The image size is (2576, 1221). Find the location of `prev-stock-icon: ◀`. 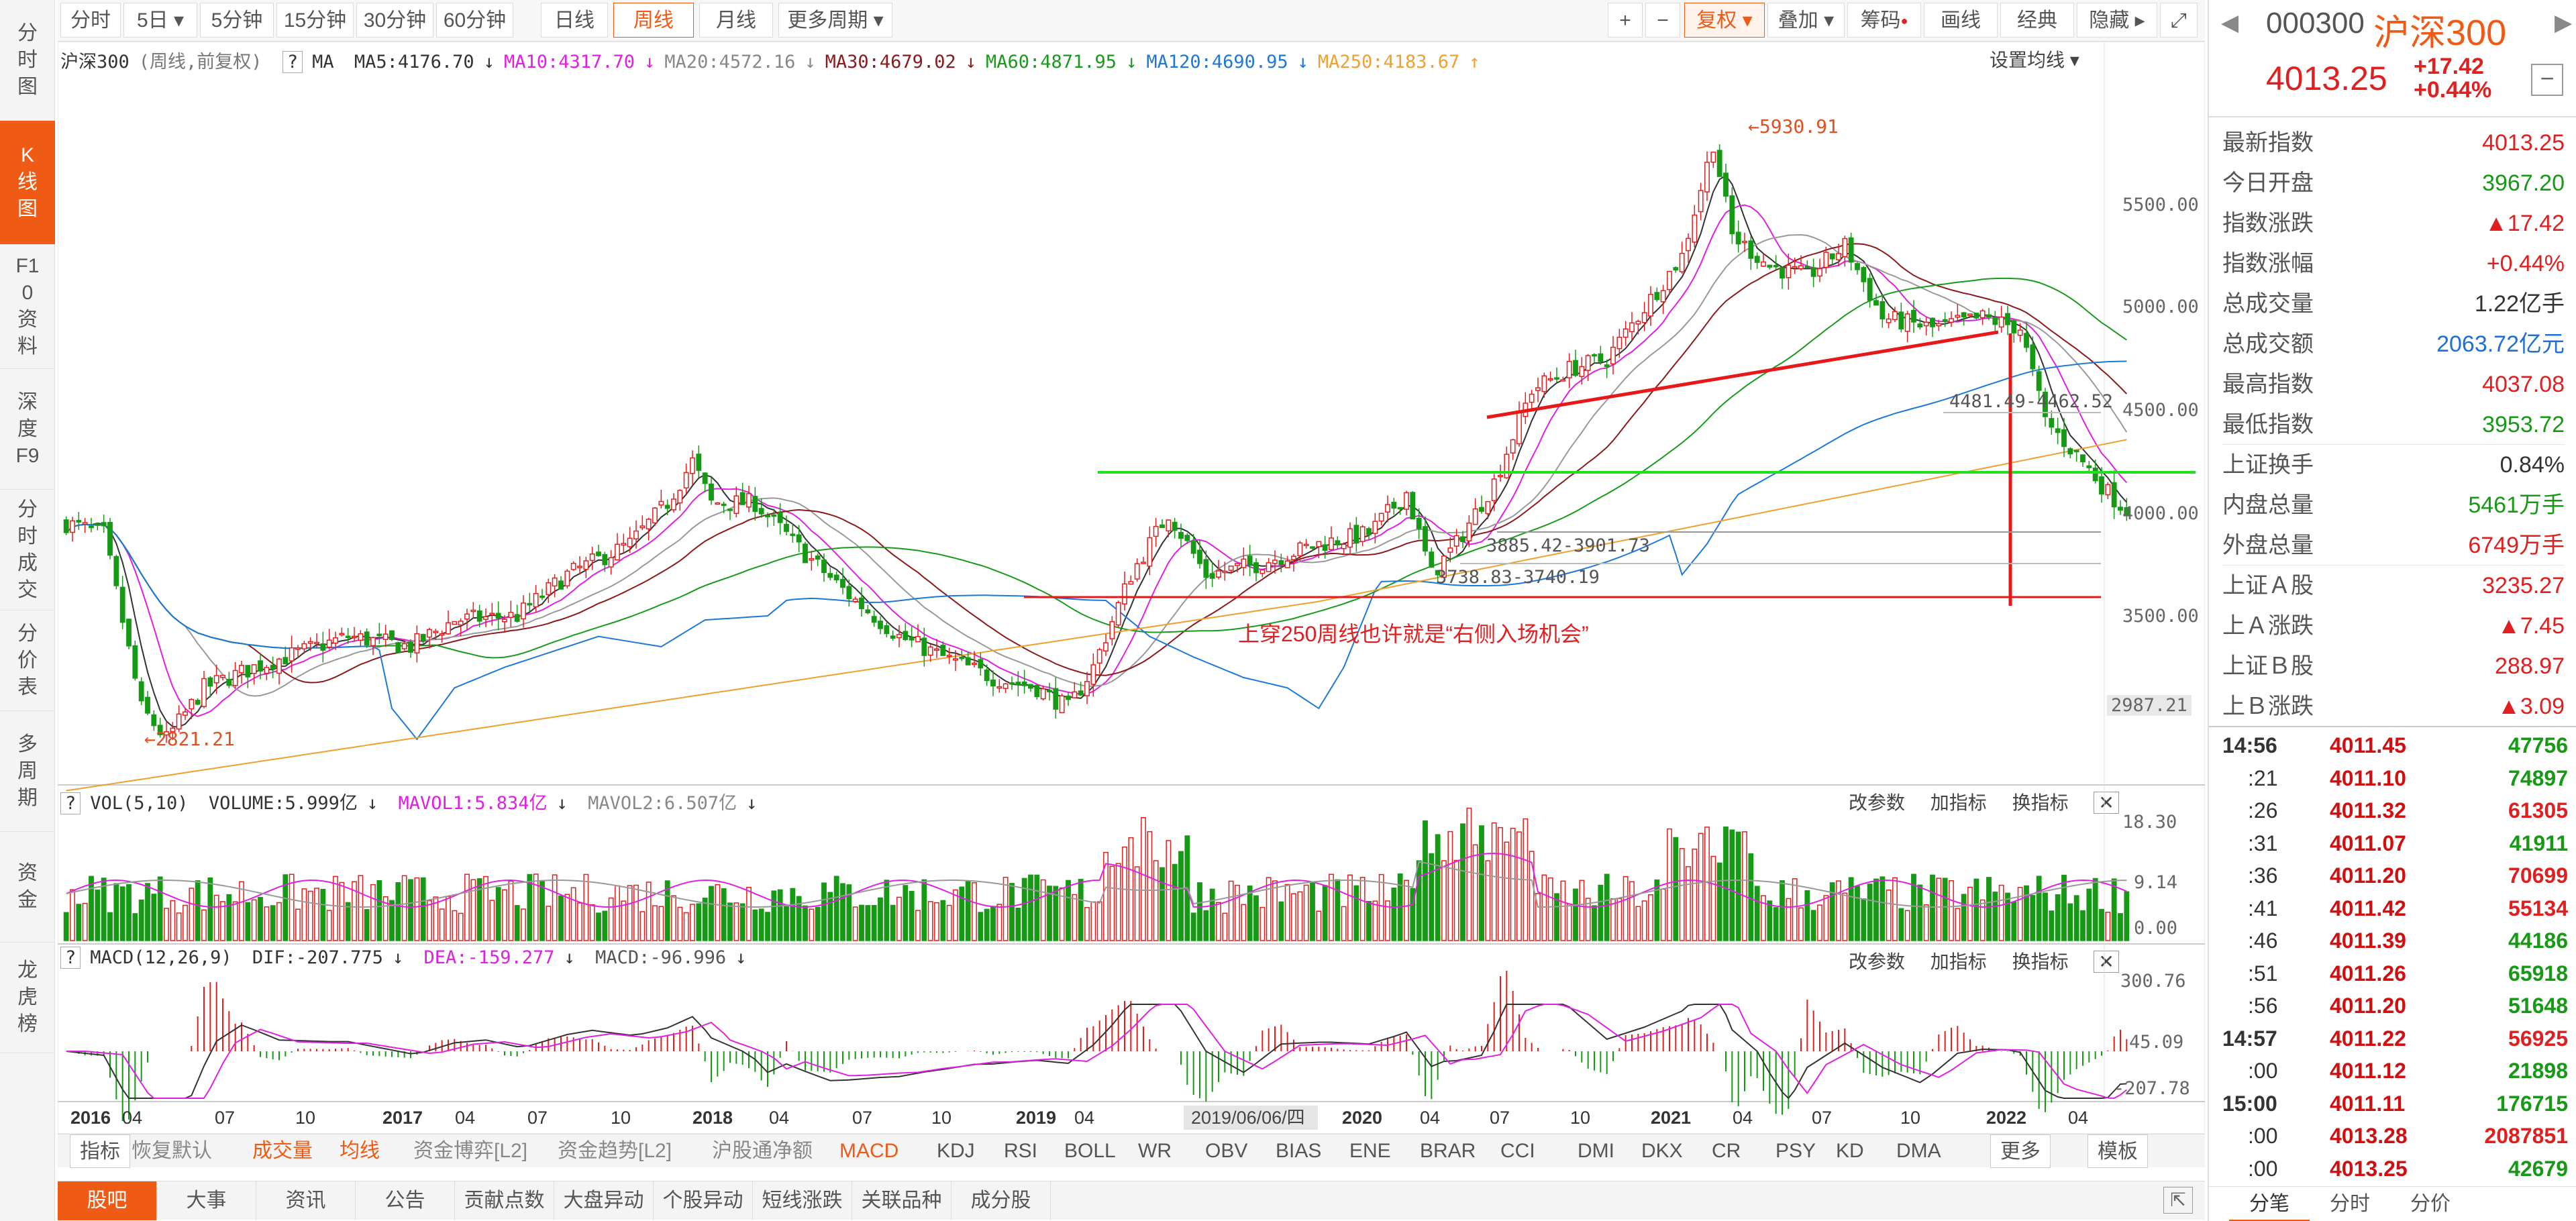

prev-stock-icon: ◀ is located at coordinates (2230, 23).